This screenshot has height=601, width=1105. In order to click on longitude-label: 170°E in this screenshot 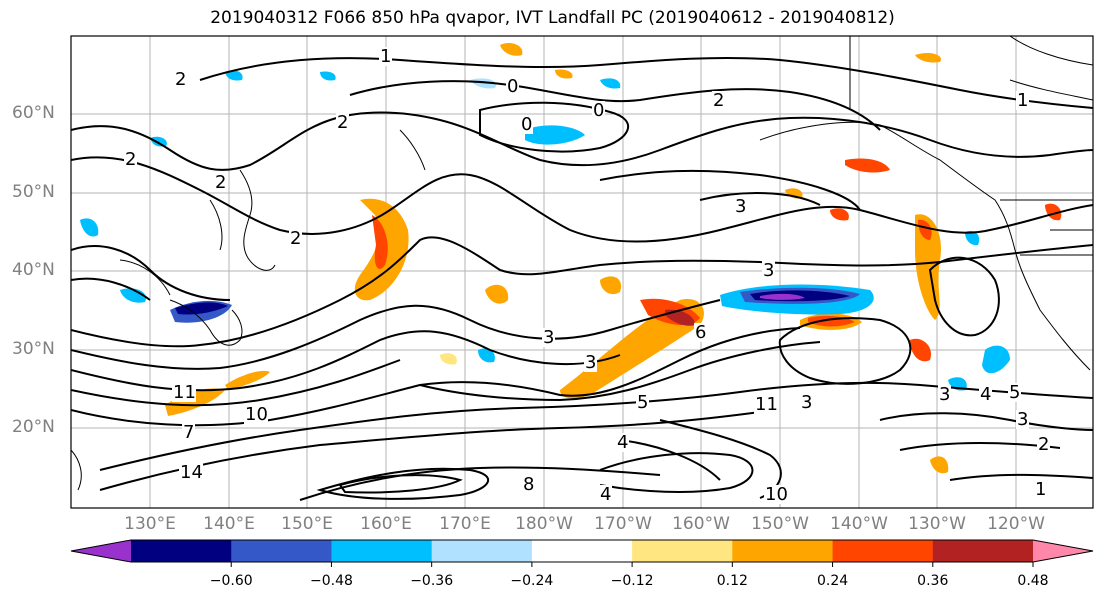, I will do `click(465, 524)`.